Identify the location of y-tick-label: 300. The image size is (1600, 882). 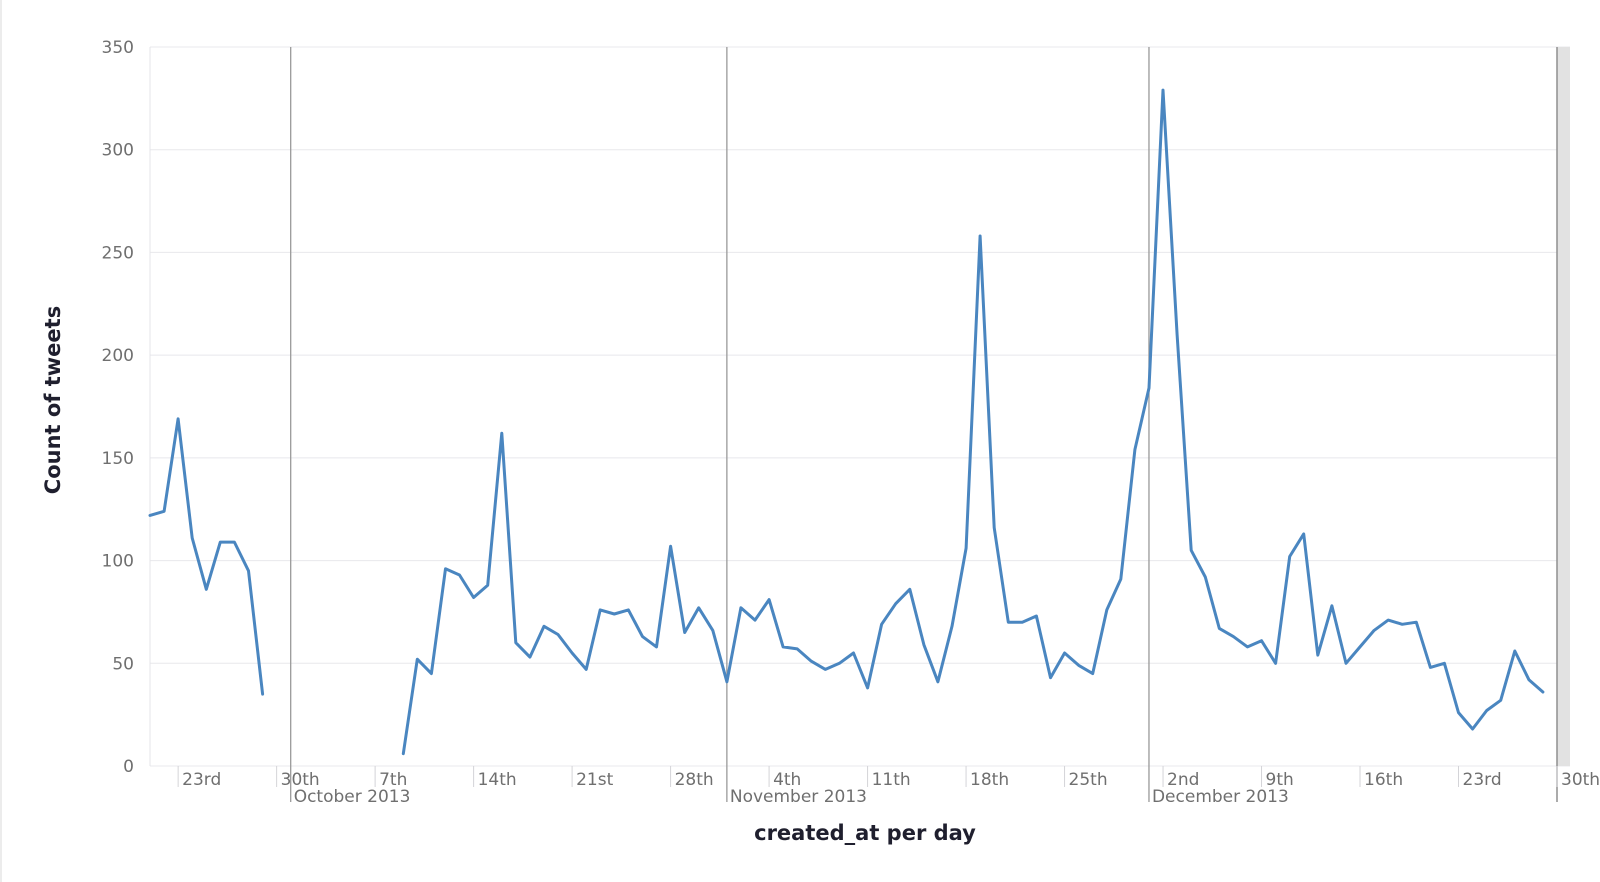
(118, 151).